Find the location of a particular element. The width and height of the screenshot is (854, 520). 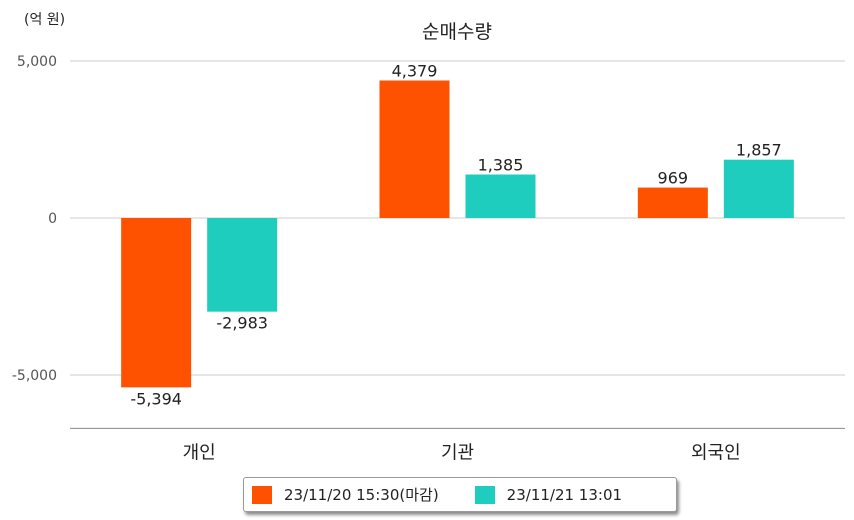

y-tick-label: -5,000 is located at coordinates (34, 376).